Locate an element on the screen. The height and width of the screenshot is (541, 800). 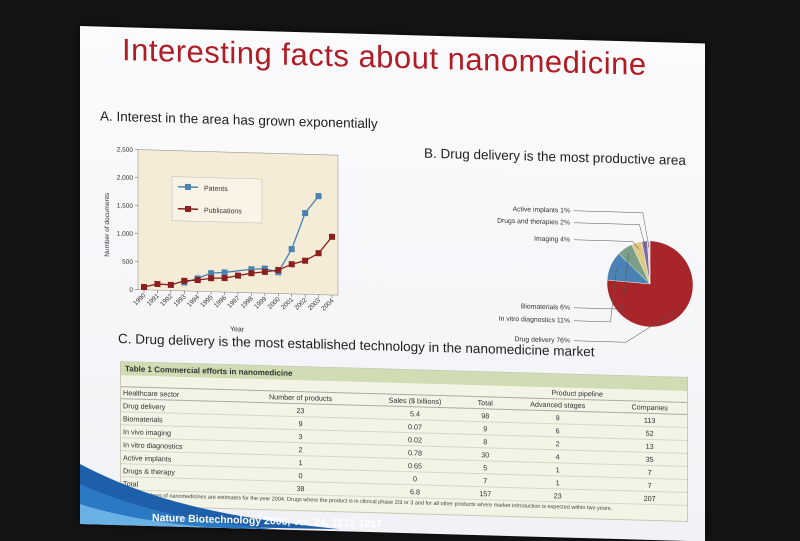
table-cell: 8 is located at coordinates (484, 441).